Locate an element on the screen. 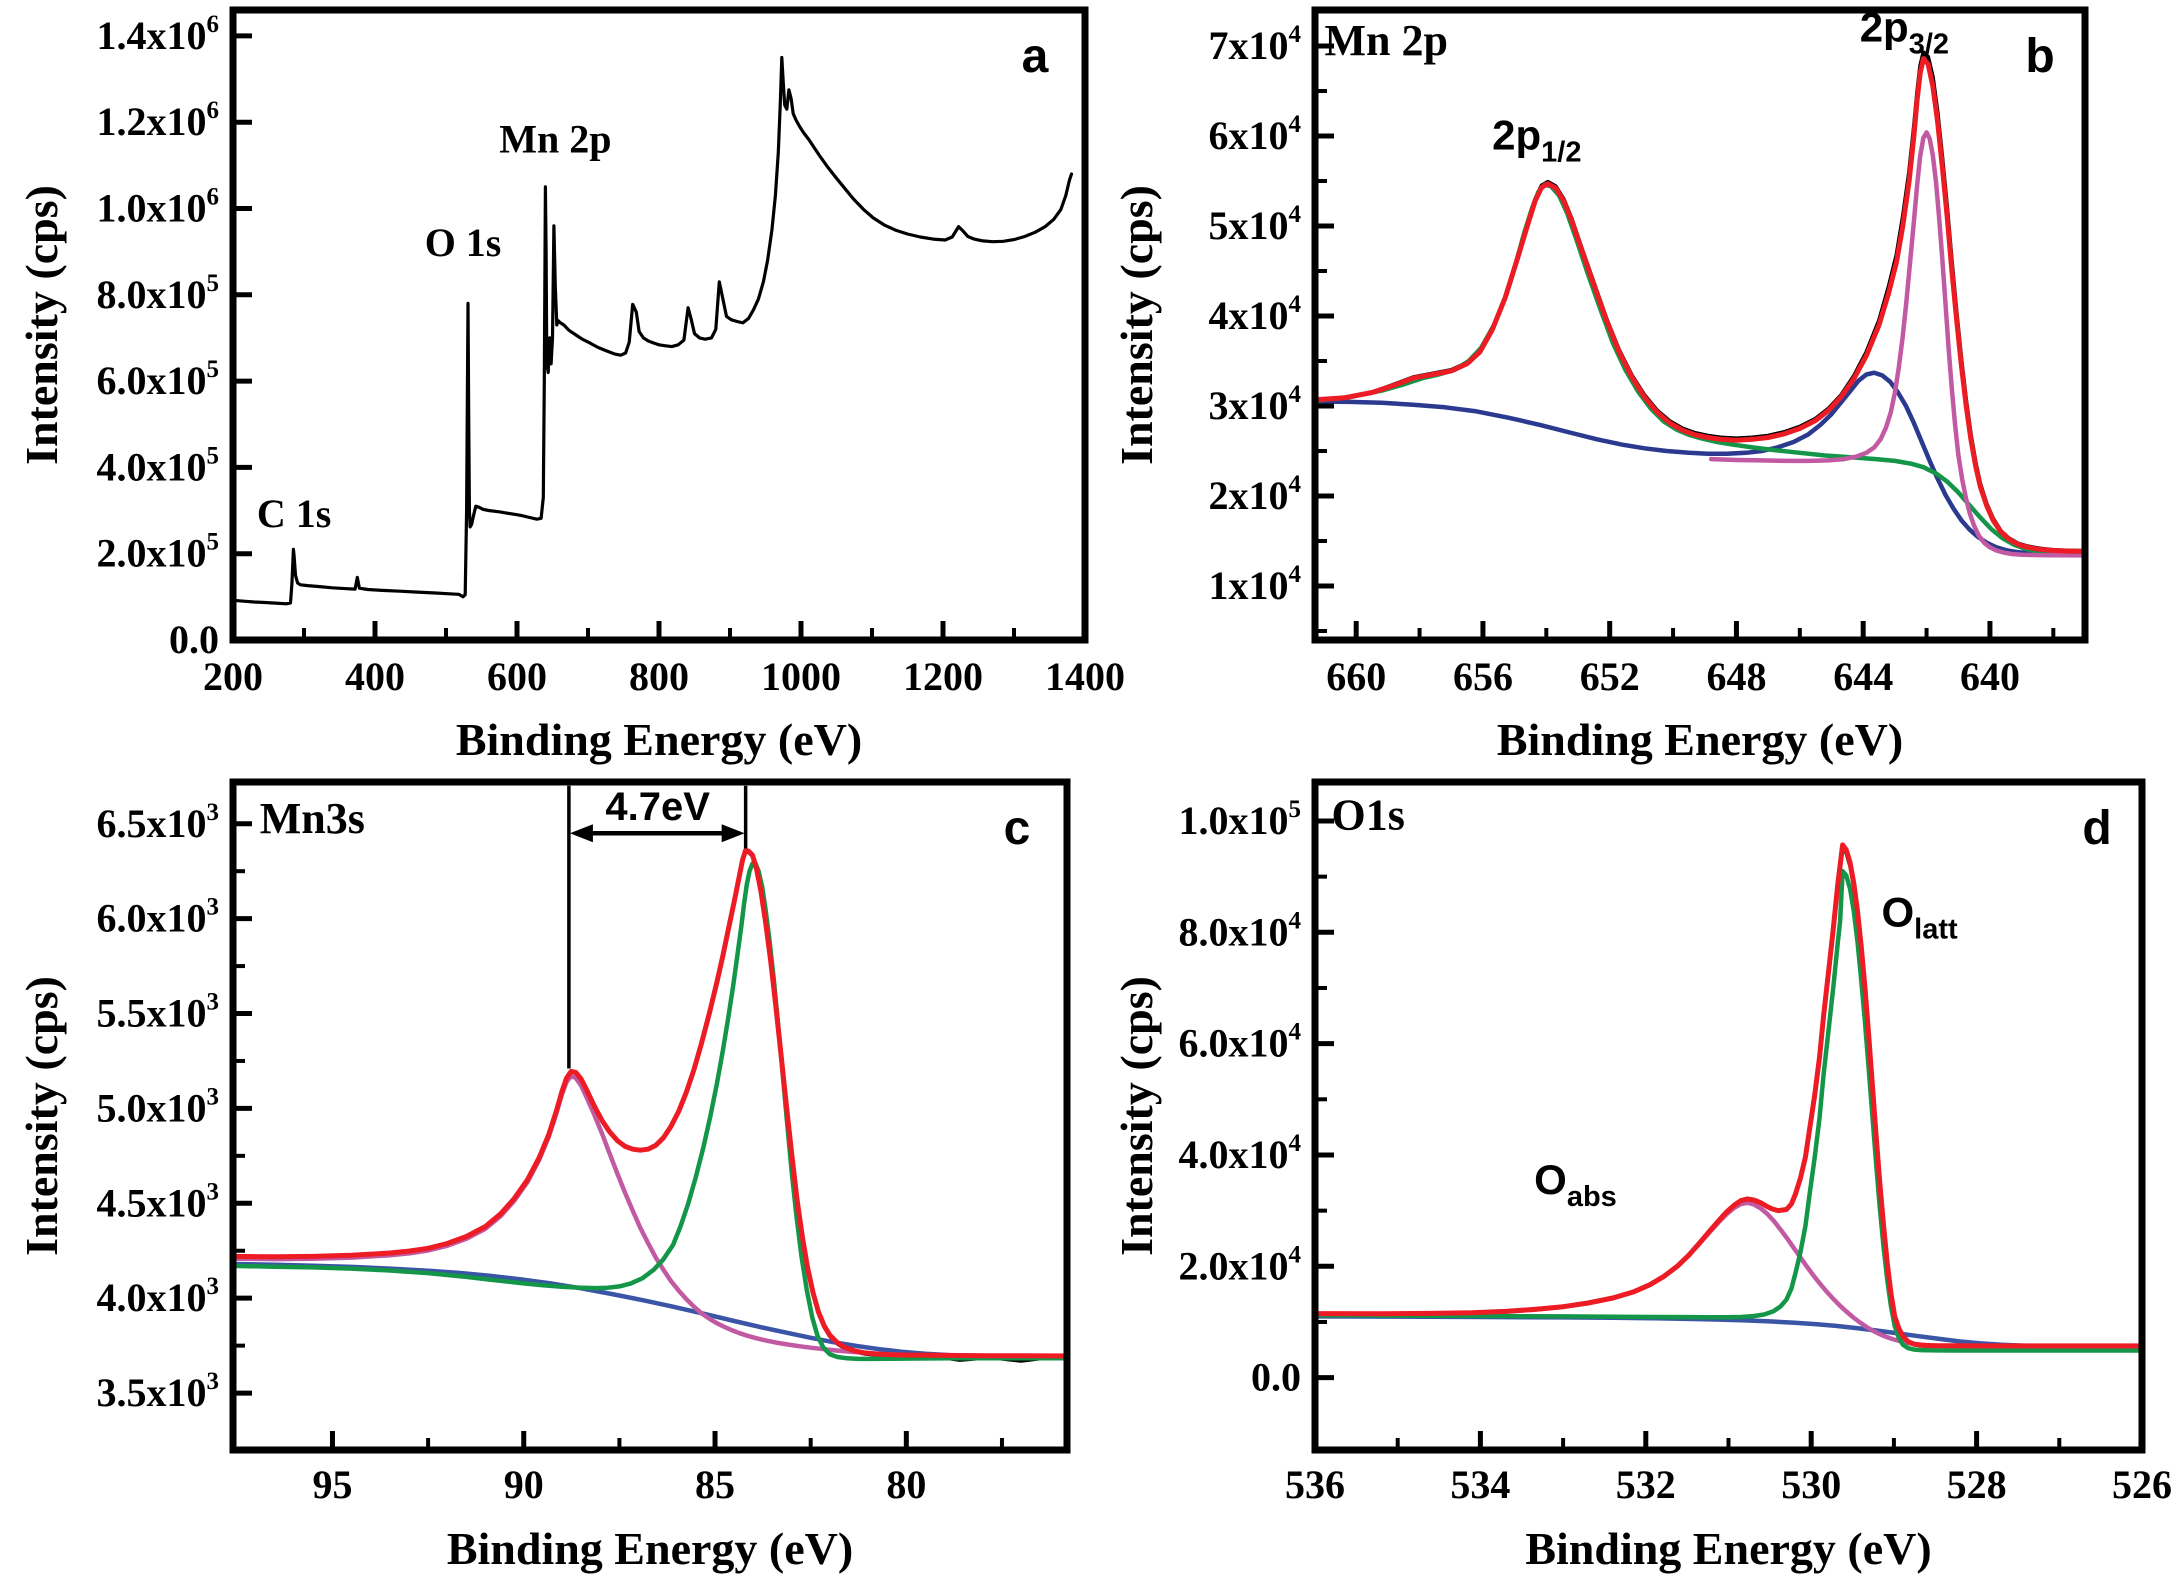 This screenshot has width=2175, height=1587. panel-c-ticks is located at coordinates (619, 1134).